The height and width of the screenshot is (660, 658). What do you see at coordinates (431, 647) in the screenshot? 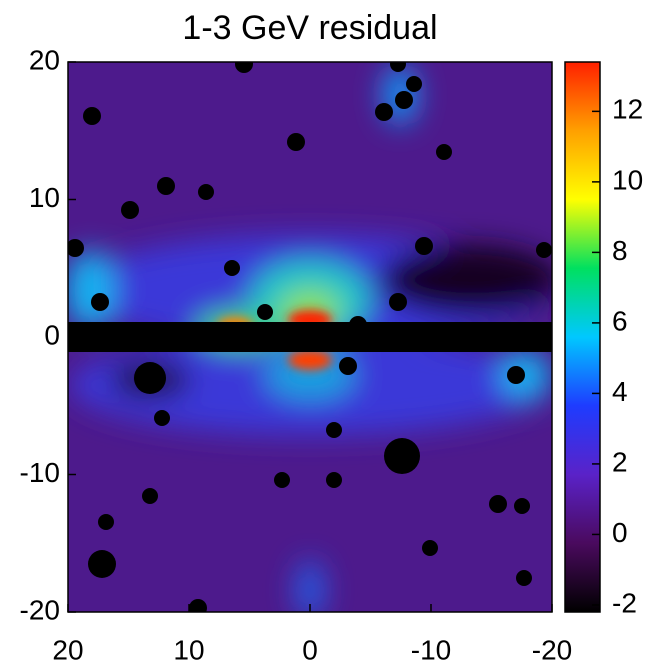
I see `x-tick-label: -10` at bounding box center [431, 647].